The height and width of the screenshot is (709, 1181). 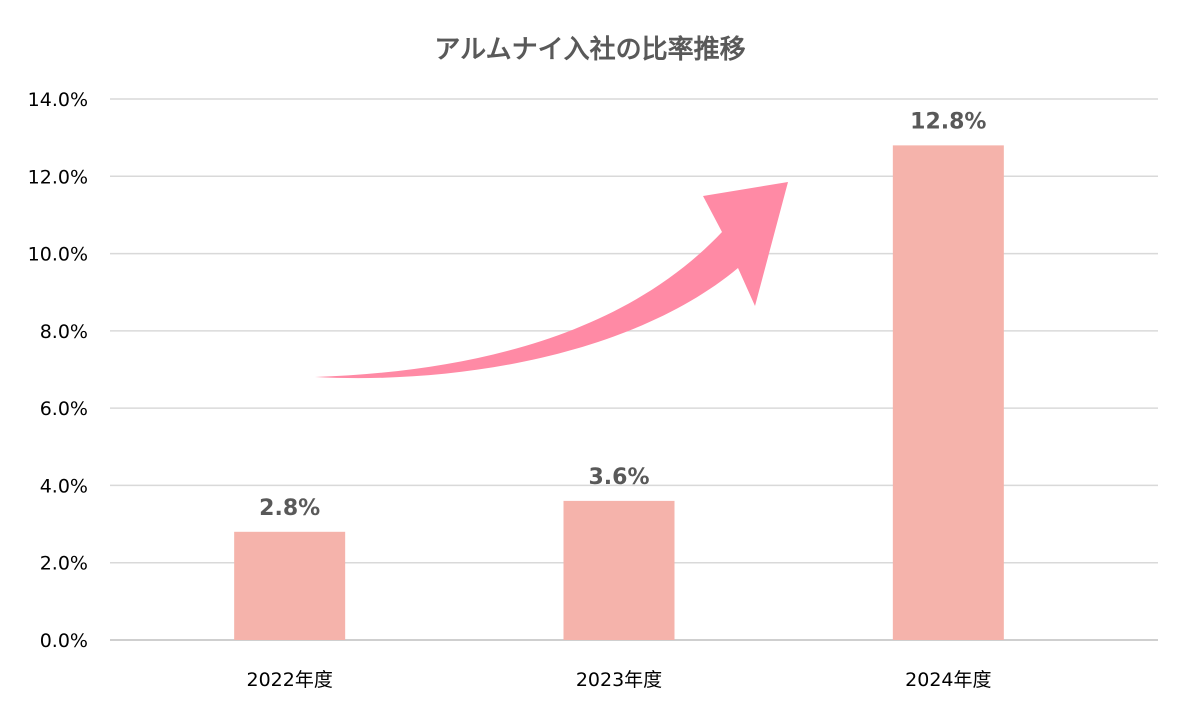 I want to click on upward-trend-arrow-icon, so click(x=551, y=280).